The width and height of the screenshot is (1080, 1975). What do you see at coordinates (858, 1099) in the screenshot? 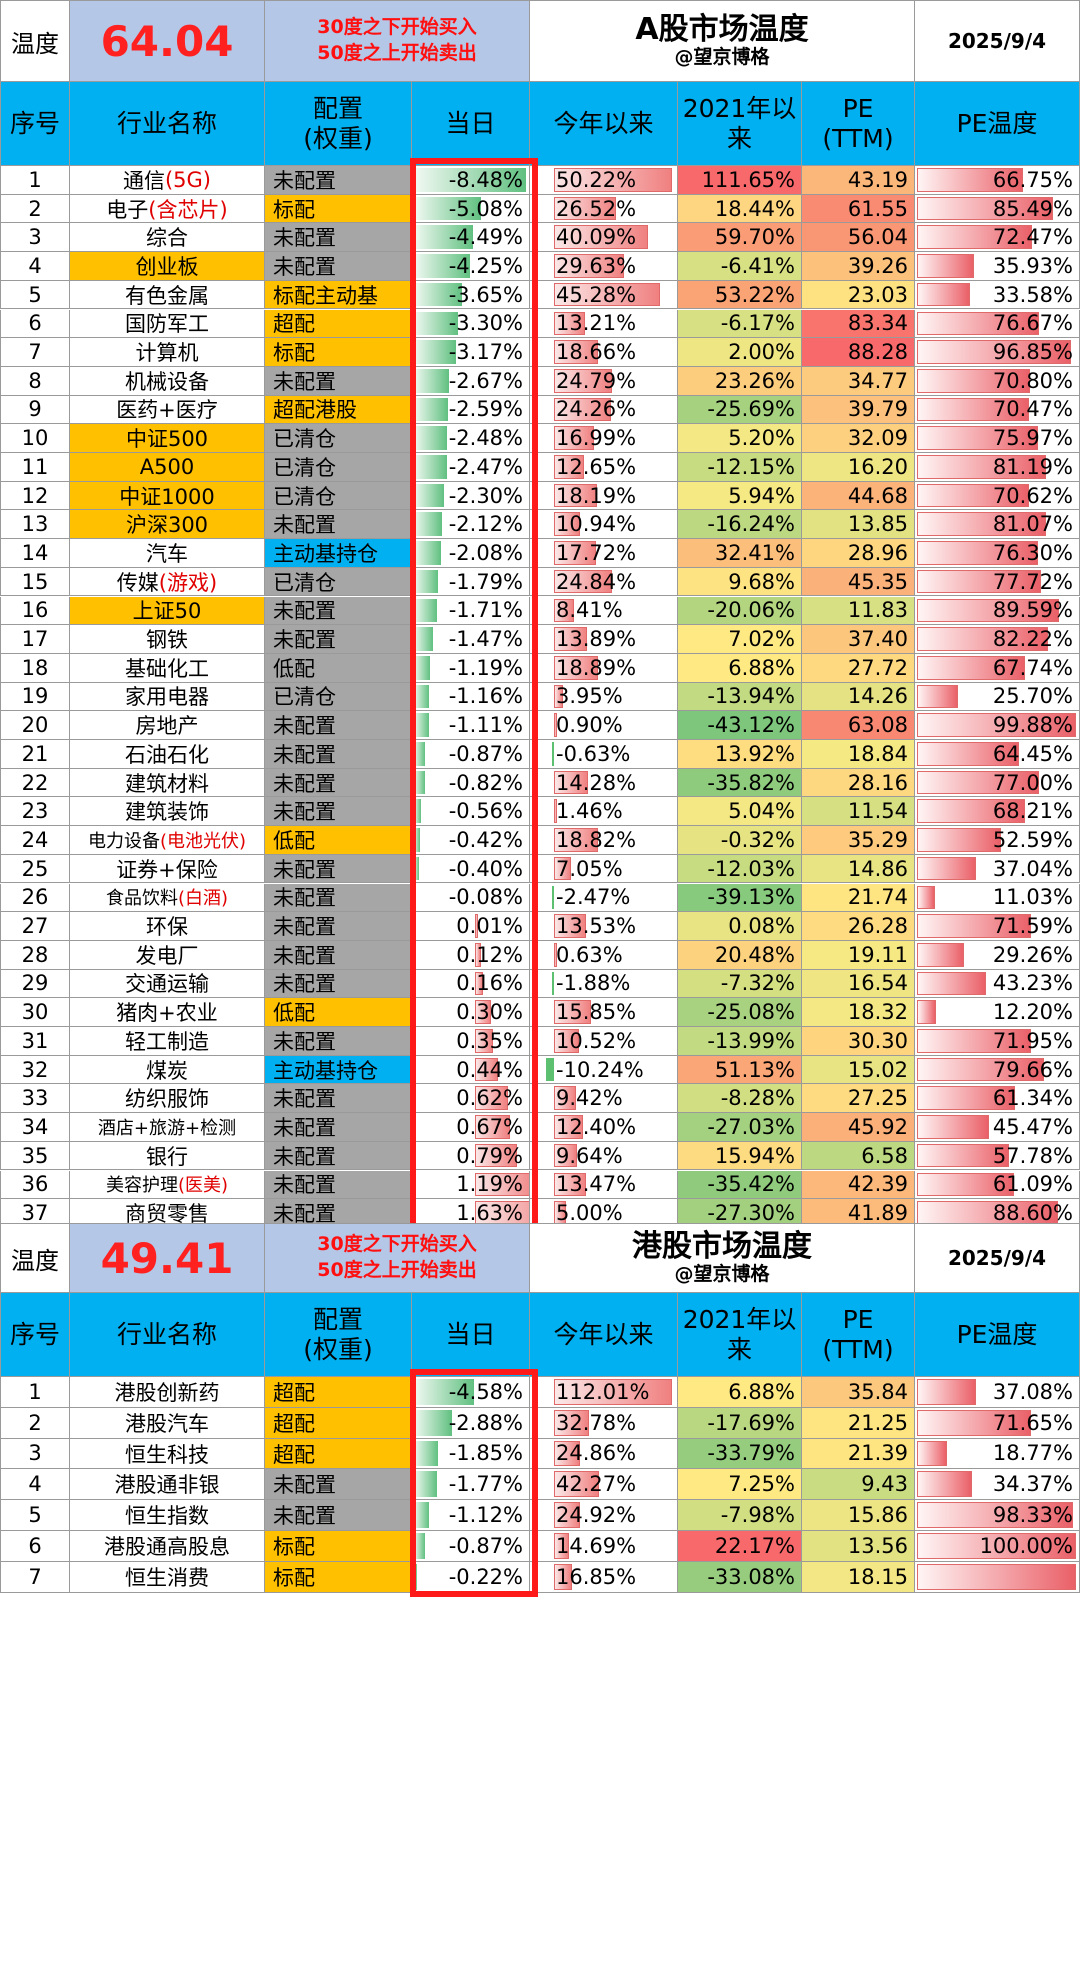
I see `pe-ttm: 27.25` at bounding box center [858, 1099].